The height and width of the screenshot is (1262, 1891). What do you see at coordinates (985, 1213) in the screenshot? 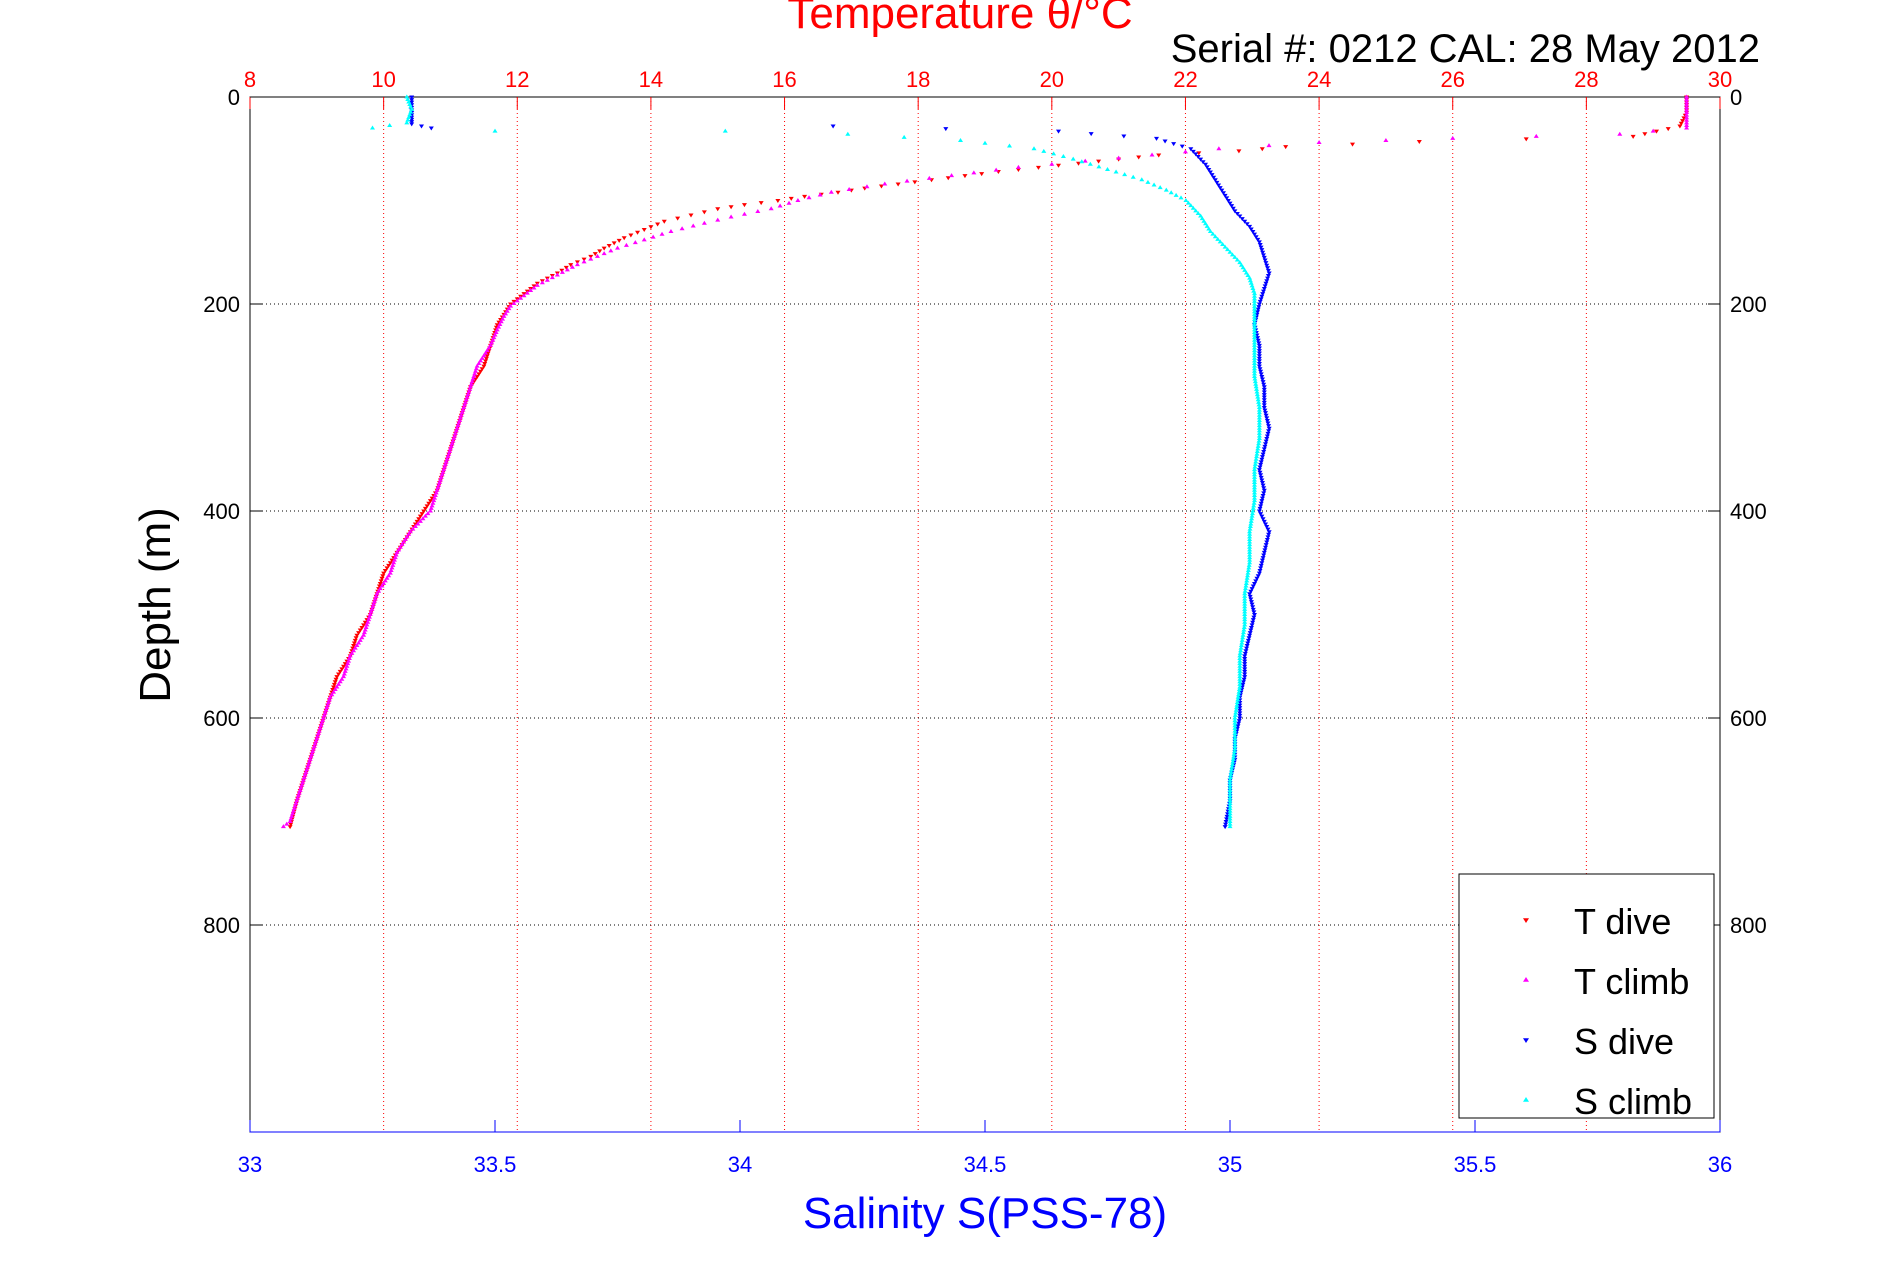
I see `salinity-axis-title: Salinity S(PSS-78)` at bounding box center [985, 1213].